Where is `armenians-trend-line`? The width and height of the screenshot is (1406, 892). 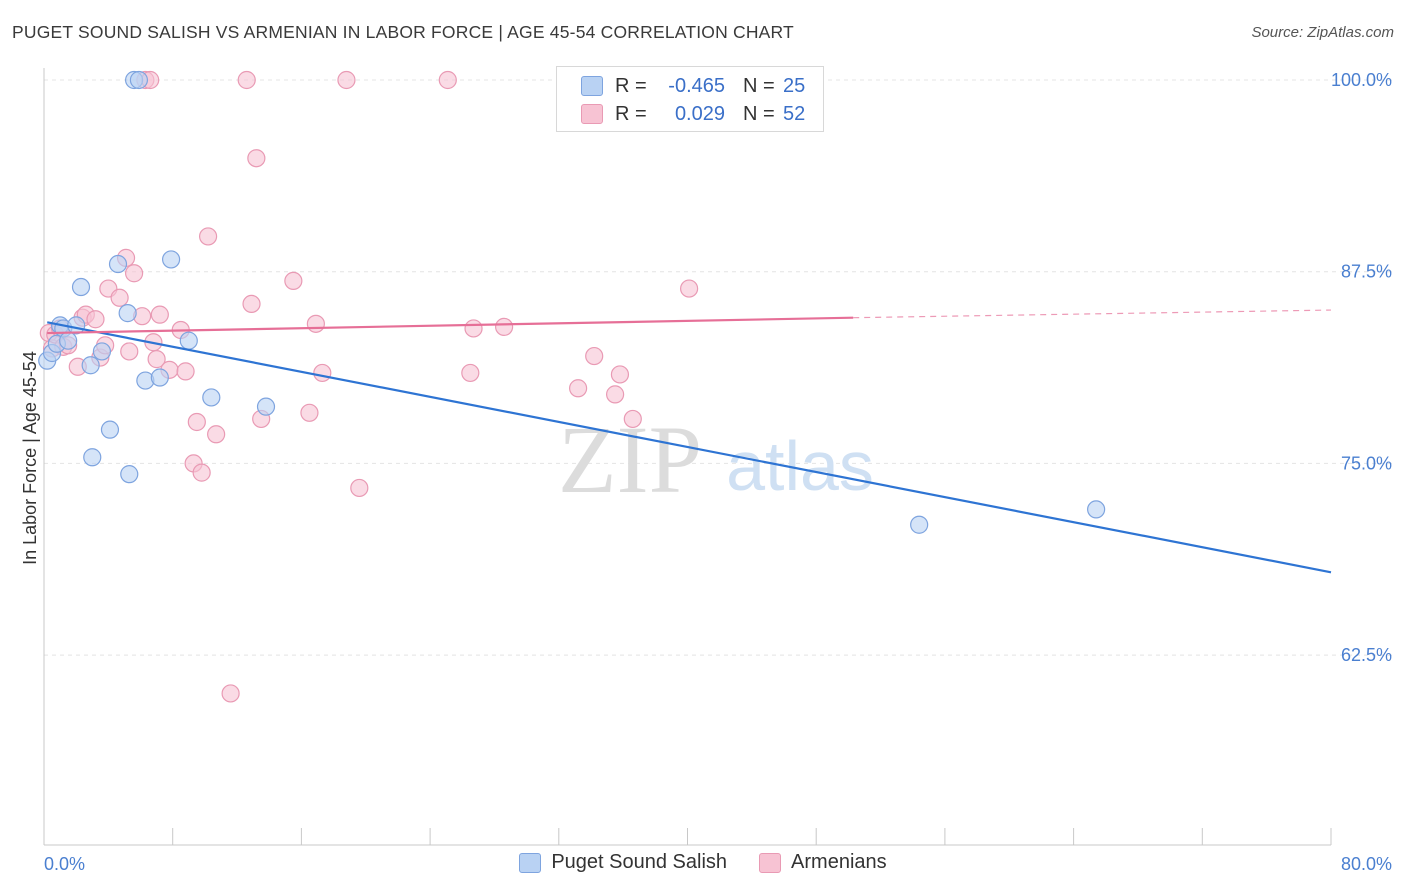 armenians-trend-line is located at coordinates (450, 325).